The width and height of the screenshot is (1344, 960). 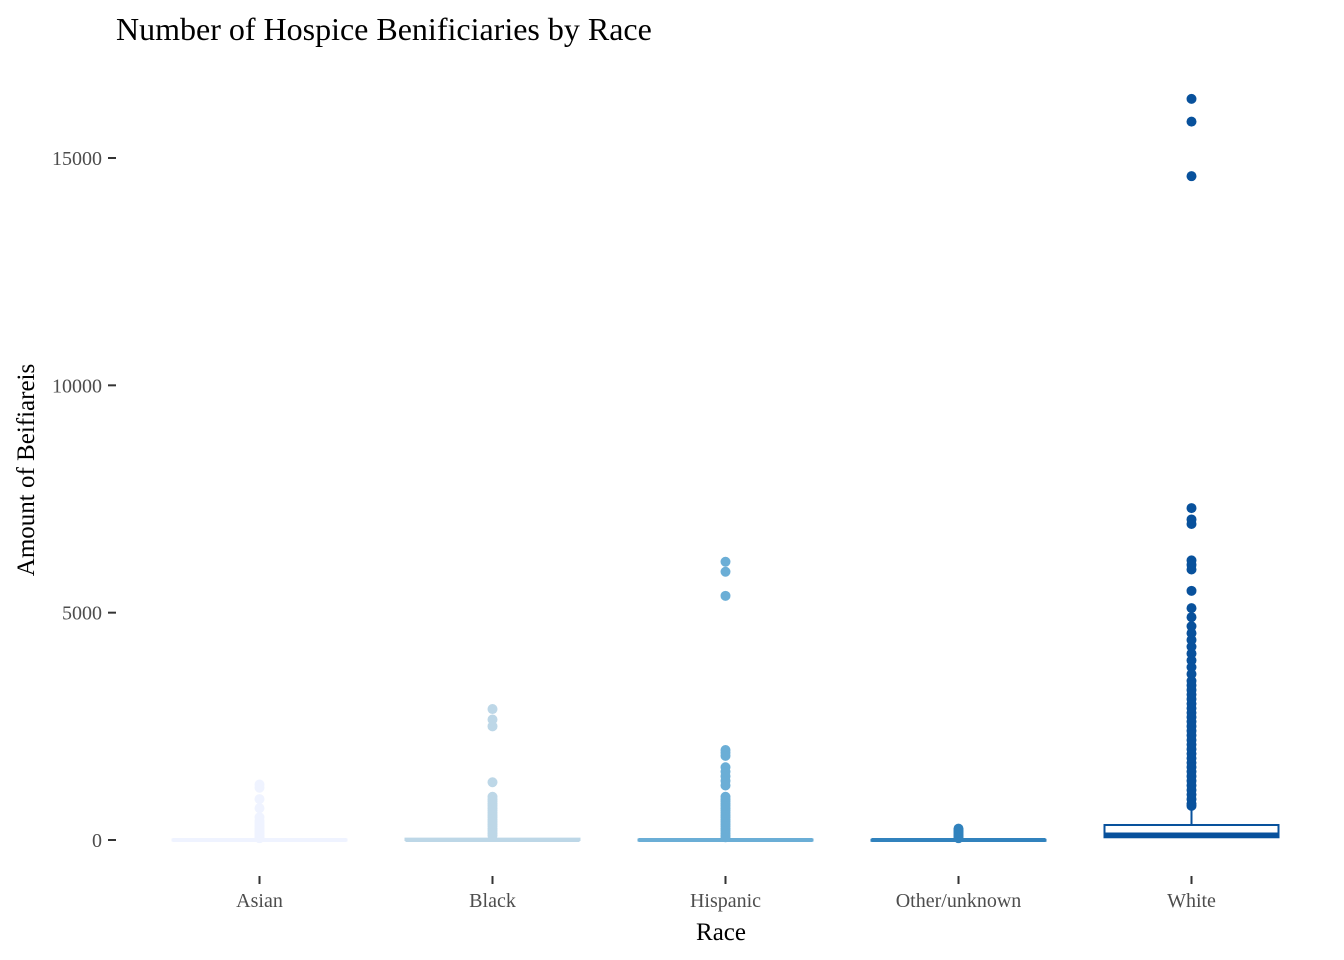 What do you see at coordinates (97, 841) in the screenshot?
I see `y-tick-label: 0` at bounding box center [97, 841].